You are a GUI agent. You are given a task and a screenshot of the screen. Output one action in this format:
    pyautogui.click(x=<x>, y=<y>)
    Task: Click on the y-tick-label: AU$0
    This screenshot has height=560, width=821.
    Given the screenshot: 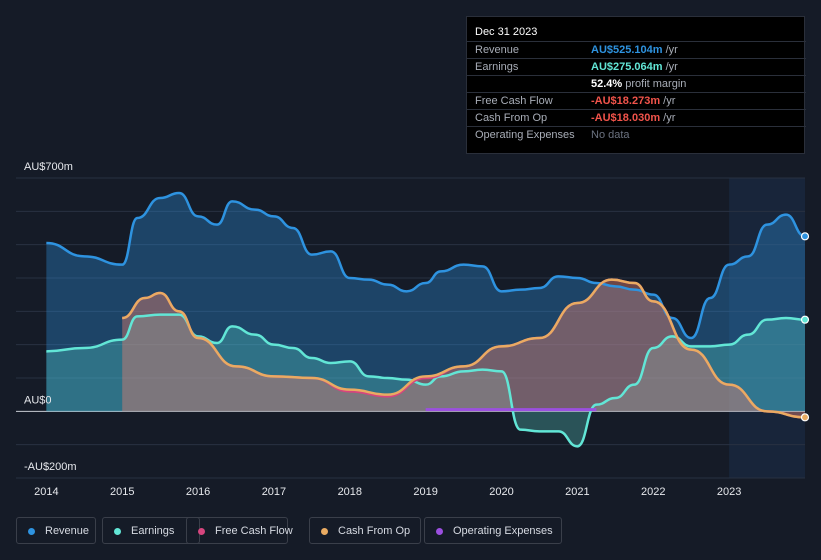 What is the action you would take?
    pyautogui.click(x=38, y=400)
    